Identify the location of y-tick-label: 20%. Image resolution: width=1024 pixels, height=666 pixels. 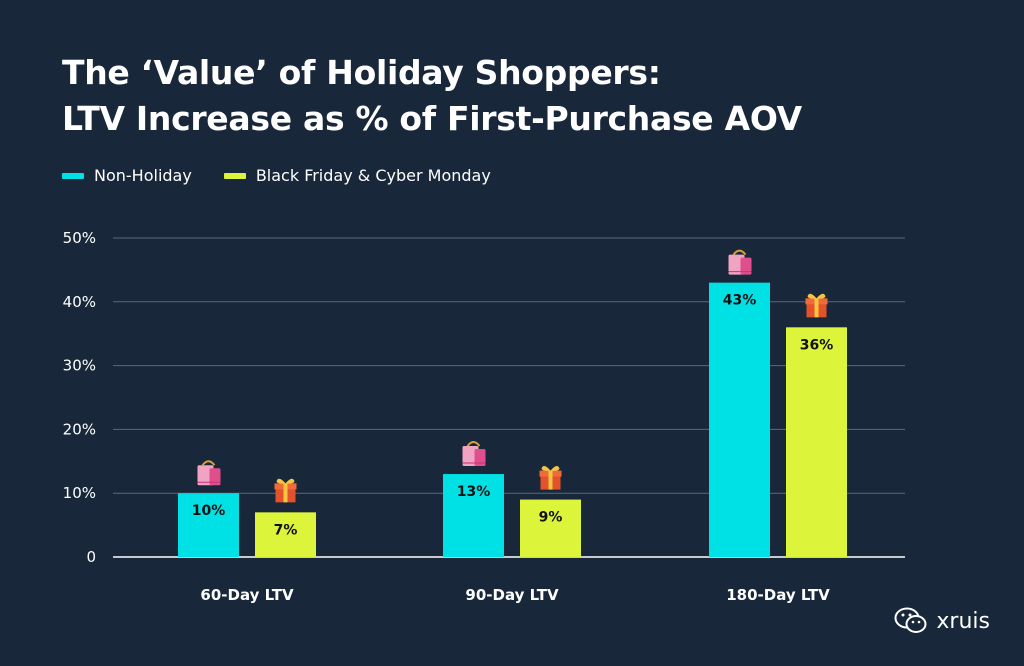
(79, 429).